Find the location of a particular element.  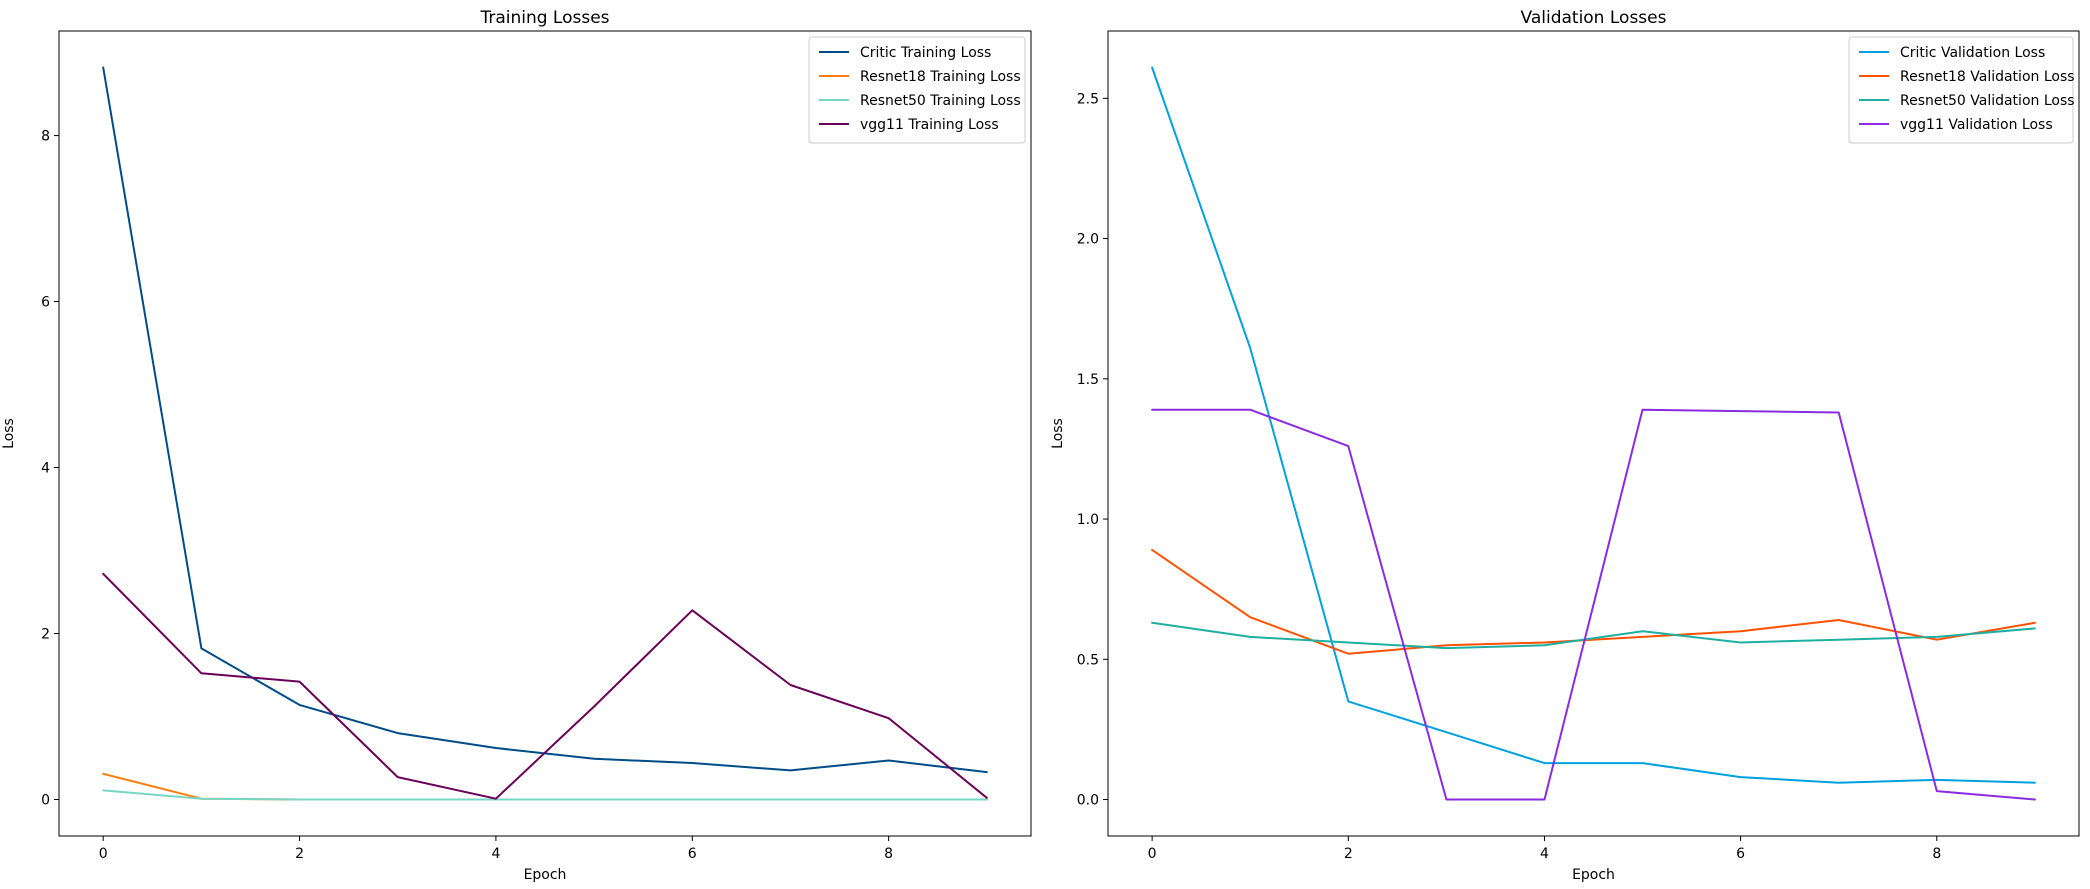

critic-validation-loss-legend-label: Critic Validation Loss is located at coordinates (1972, 53).